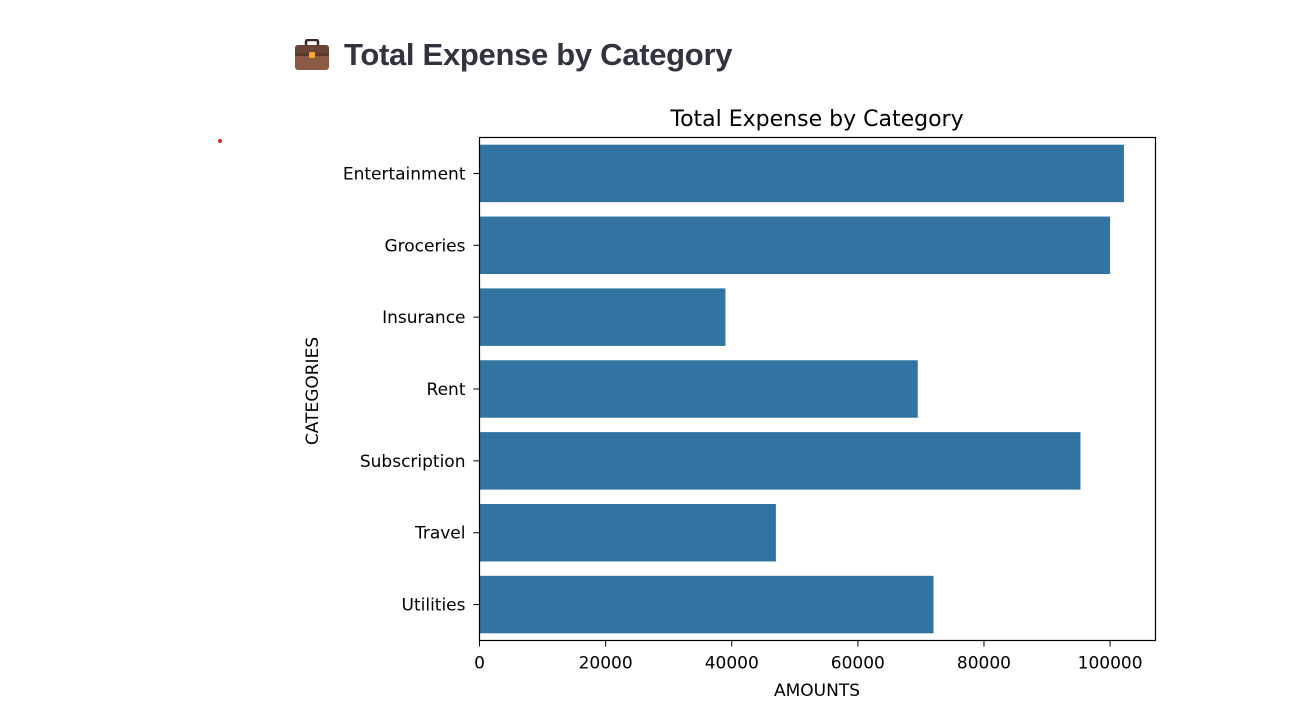  What do you see at coordinates (220, 141) in the screenshot?
I see `red-dot` at bounding box center [220, 141].